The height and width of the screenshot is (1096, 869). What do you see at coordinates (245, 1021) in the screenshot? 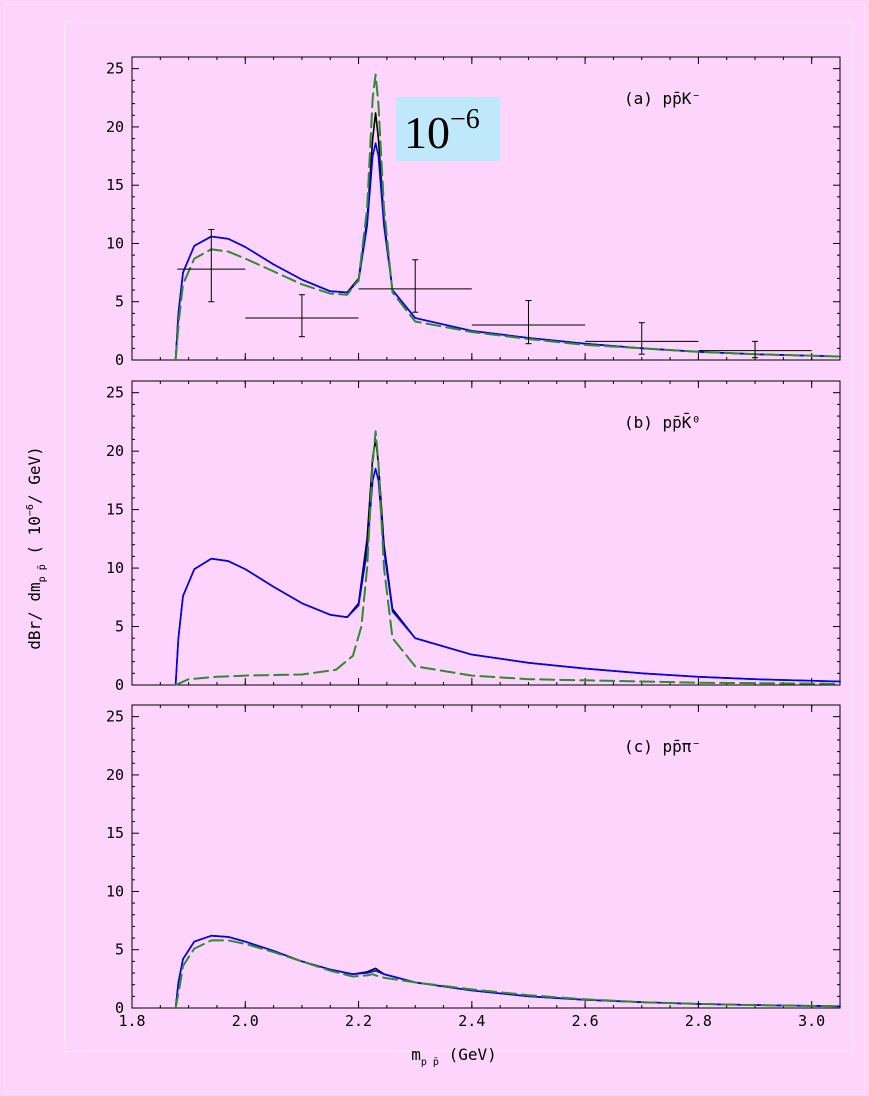
I see `x-tick-label: 2.0` at bounding box center [245, 1021].